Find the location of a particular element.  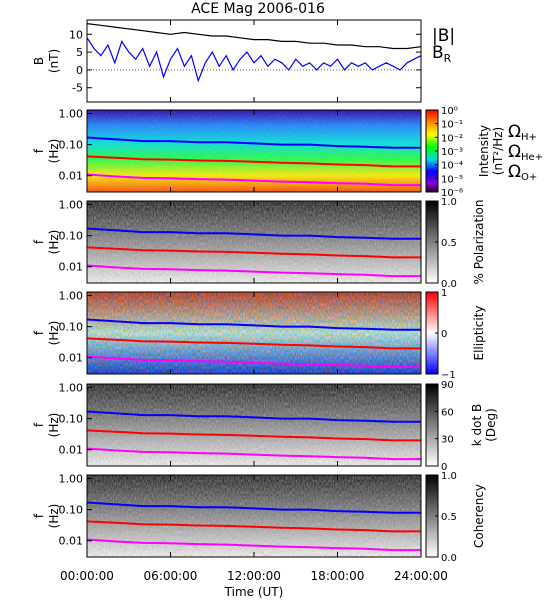

polarization-gyro-h-line is located at coordinates (253, 233).